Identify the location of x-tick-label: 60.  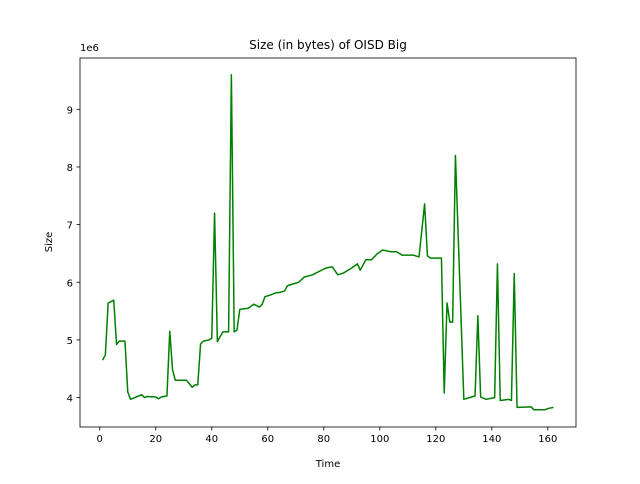
(267, 439).